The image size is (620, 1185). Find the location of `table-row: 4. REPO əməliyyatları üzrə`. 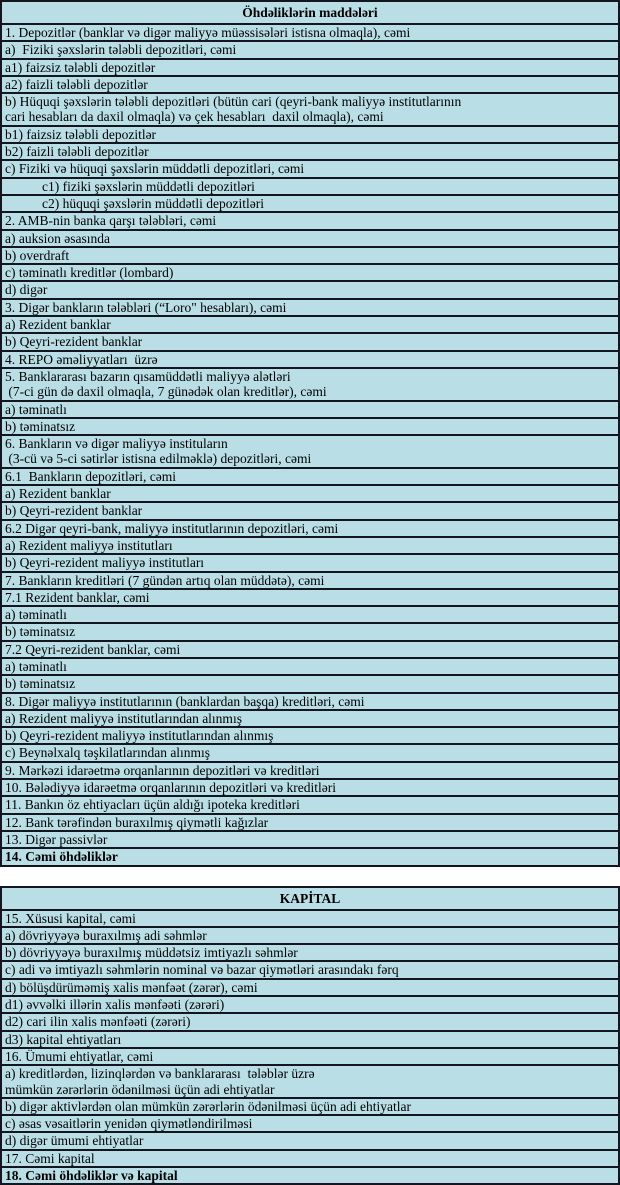

table-row: 4. REPO əməliyyatları üzrə is located at coordinates (310, 358).